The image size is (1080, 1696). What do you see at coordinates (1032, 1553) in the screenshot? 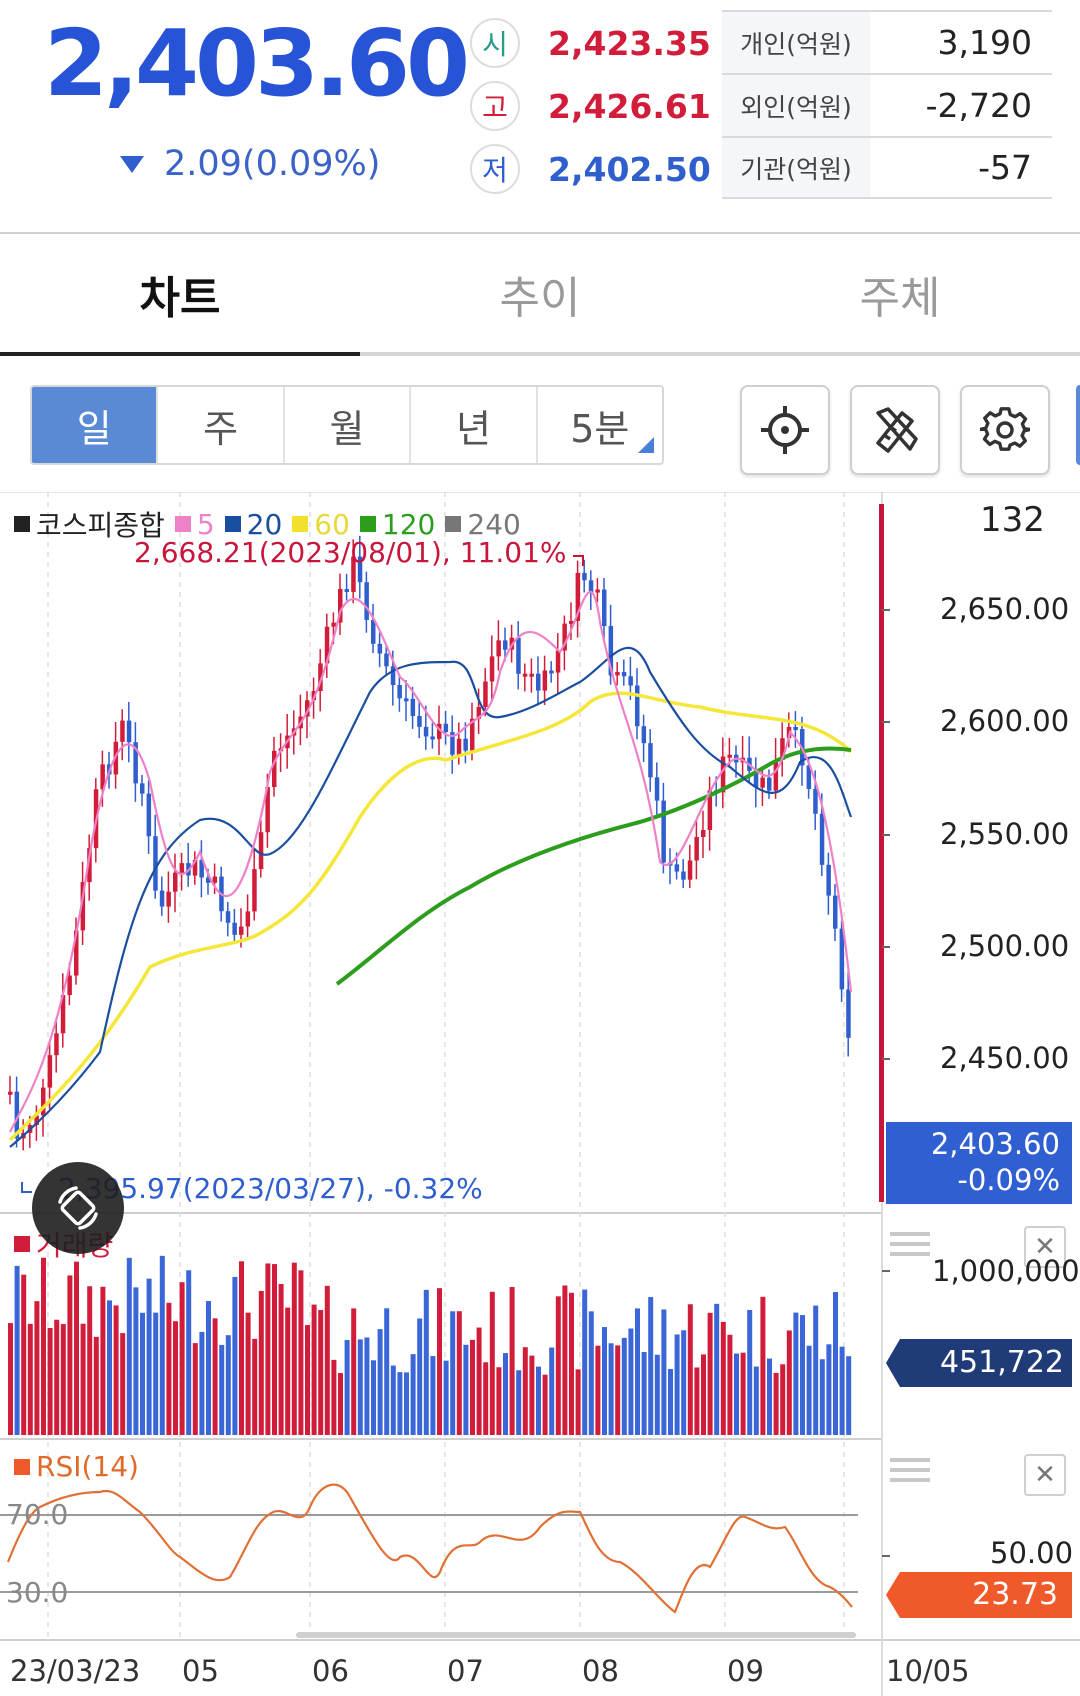
I see `rsi-tick: 50.00` at bounding box center [1032, 1553].